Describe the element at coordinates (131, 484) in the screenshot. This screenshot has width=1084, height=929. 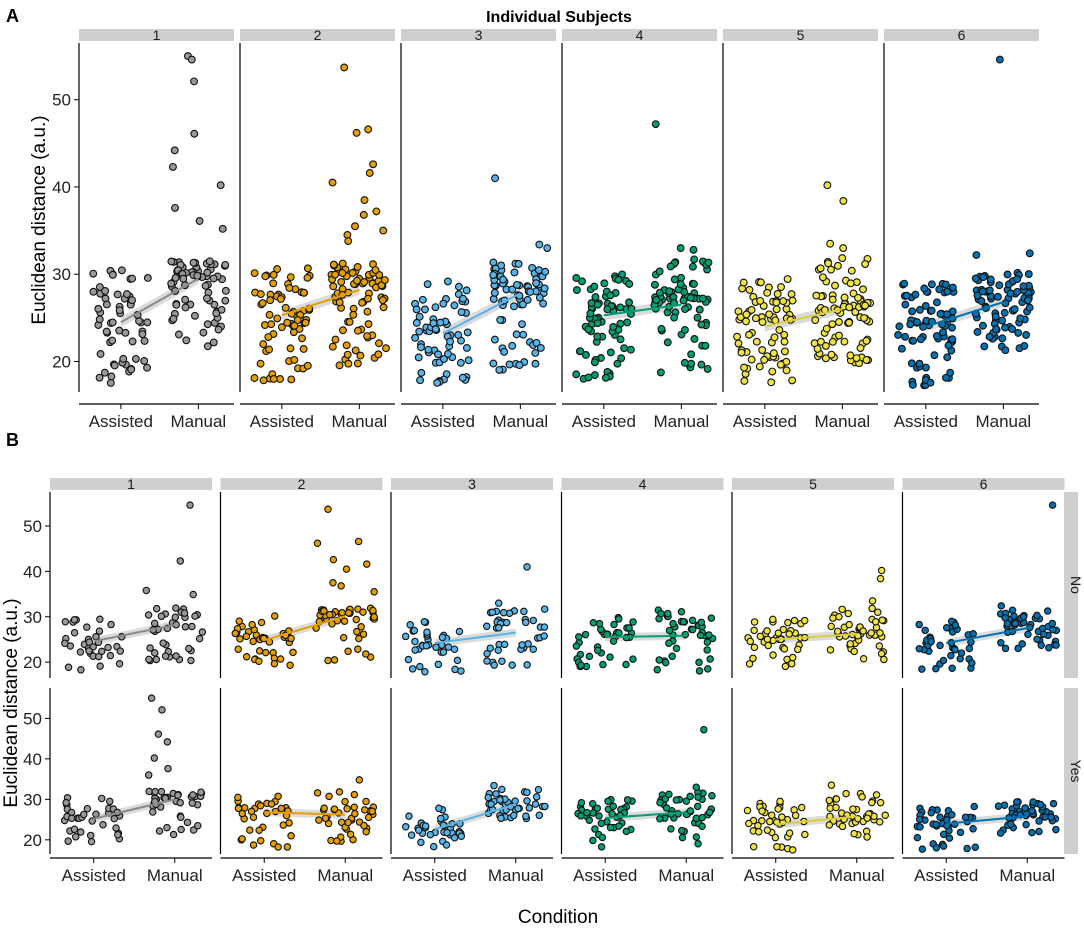
I see `facet-strip-label: 1` at that location.